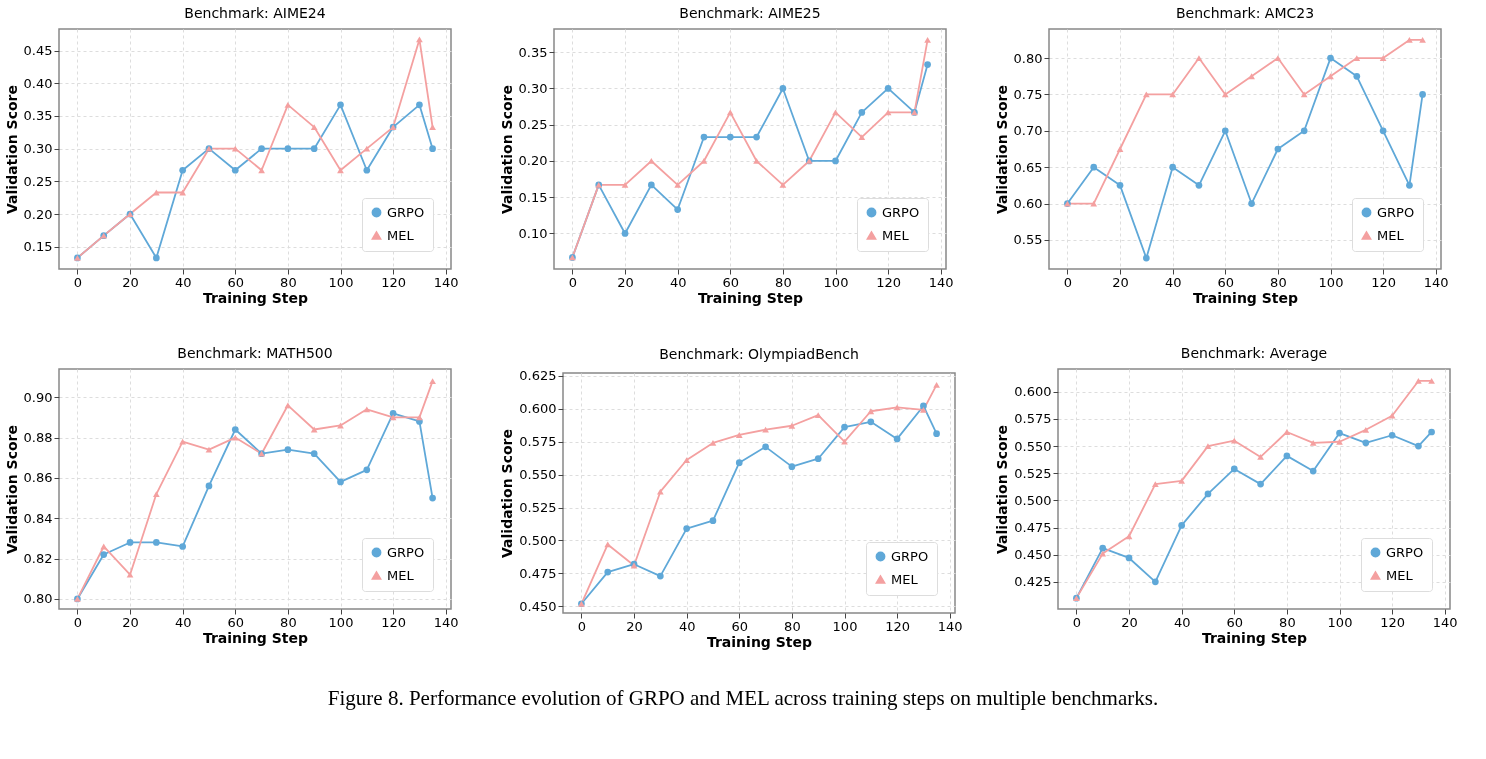 The image size is (1486, 759). What do you see at coordinates (1028, 131) in the screenshot?
I see `y-tick-label: 0.70` at bounding box center [1028, 131].